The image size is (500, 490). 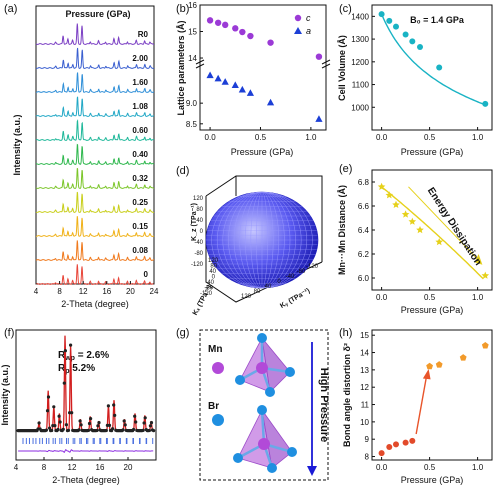 What do you see at coordinates (140, 130) in the screenshot?
I see `xrd-trace-label-4: 0.60` at bounding box center [140, 130].